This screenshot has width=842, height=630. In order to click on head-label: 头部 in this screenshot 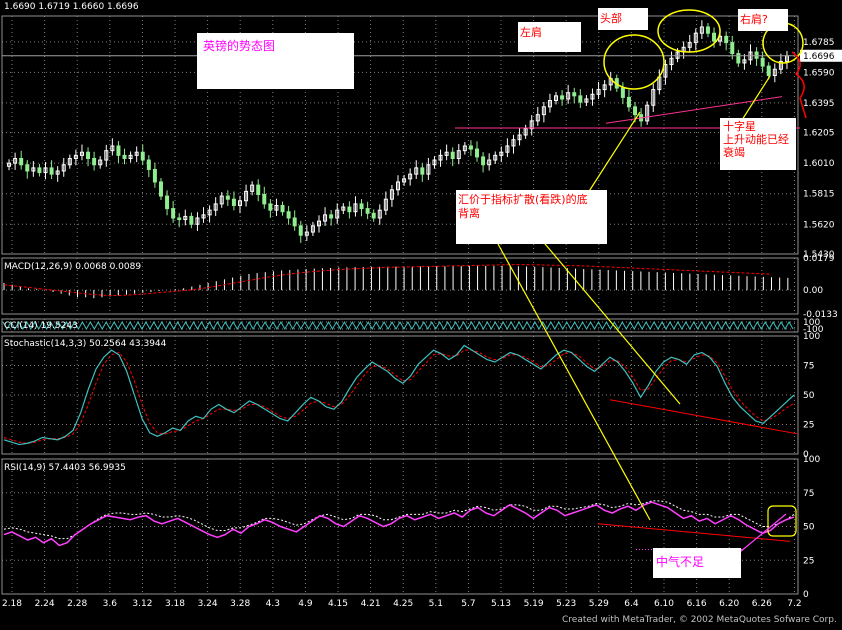, I will do `click(611, 18)`.